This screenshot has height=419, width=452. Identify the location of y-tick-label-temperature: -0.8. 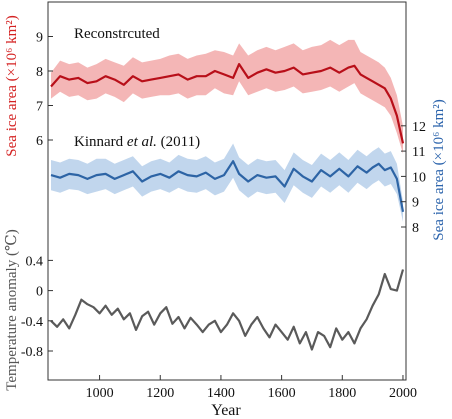
(32, 352).